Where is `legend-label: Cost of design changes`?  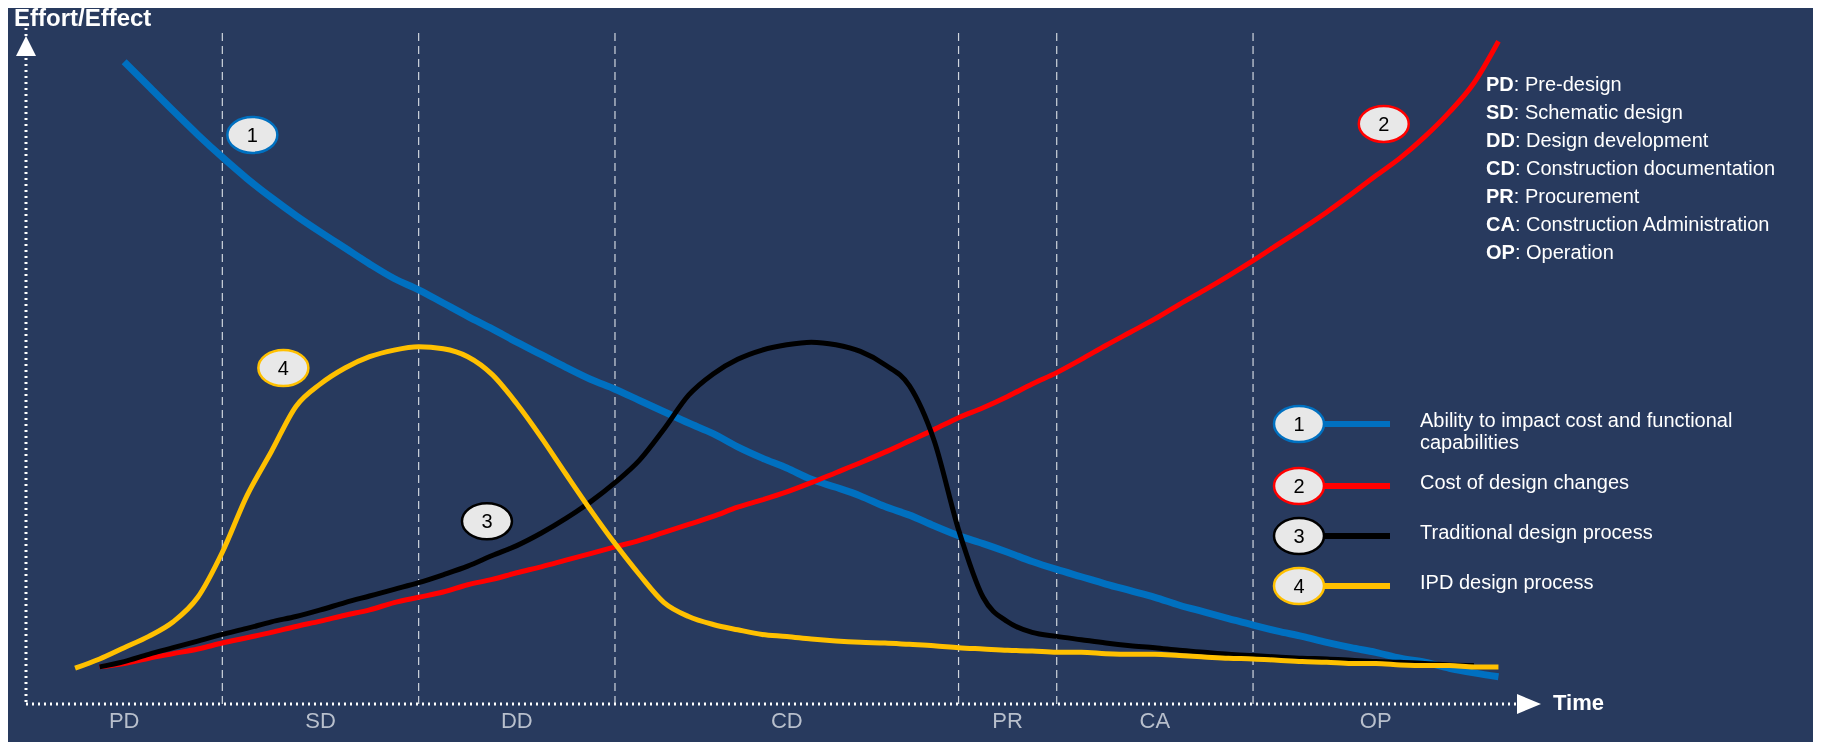 legend-label: Cost of design changes is located at coordinates (1525, 482).